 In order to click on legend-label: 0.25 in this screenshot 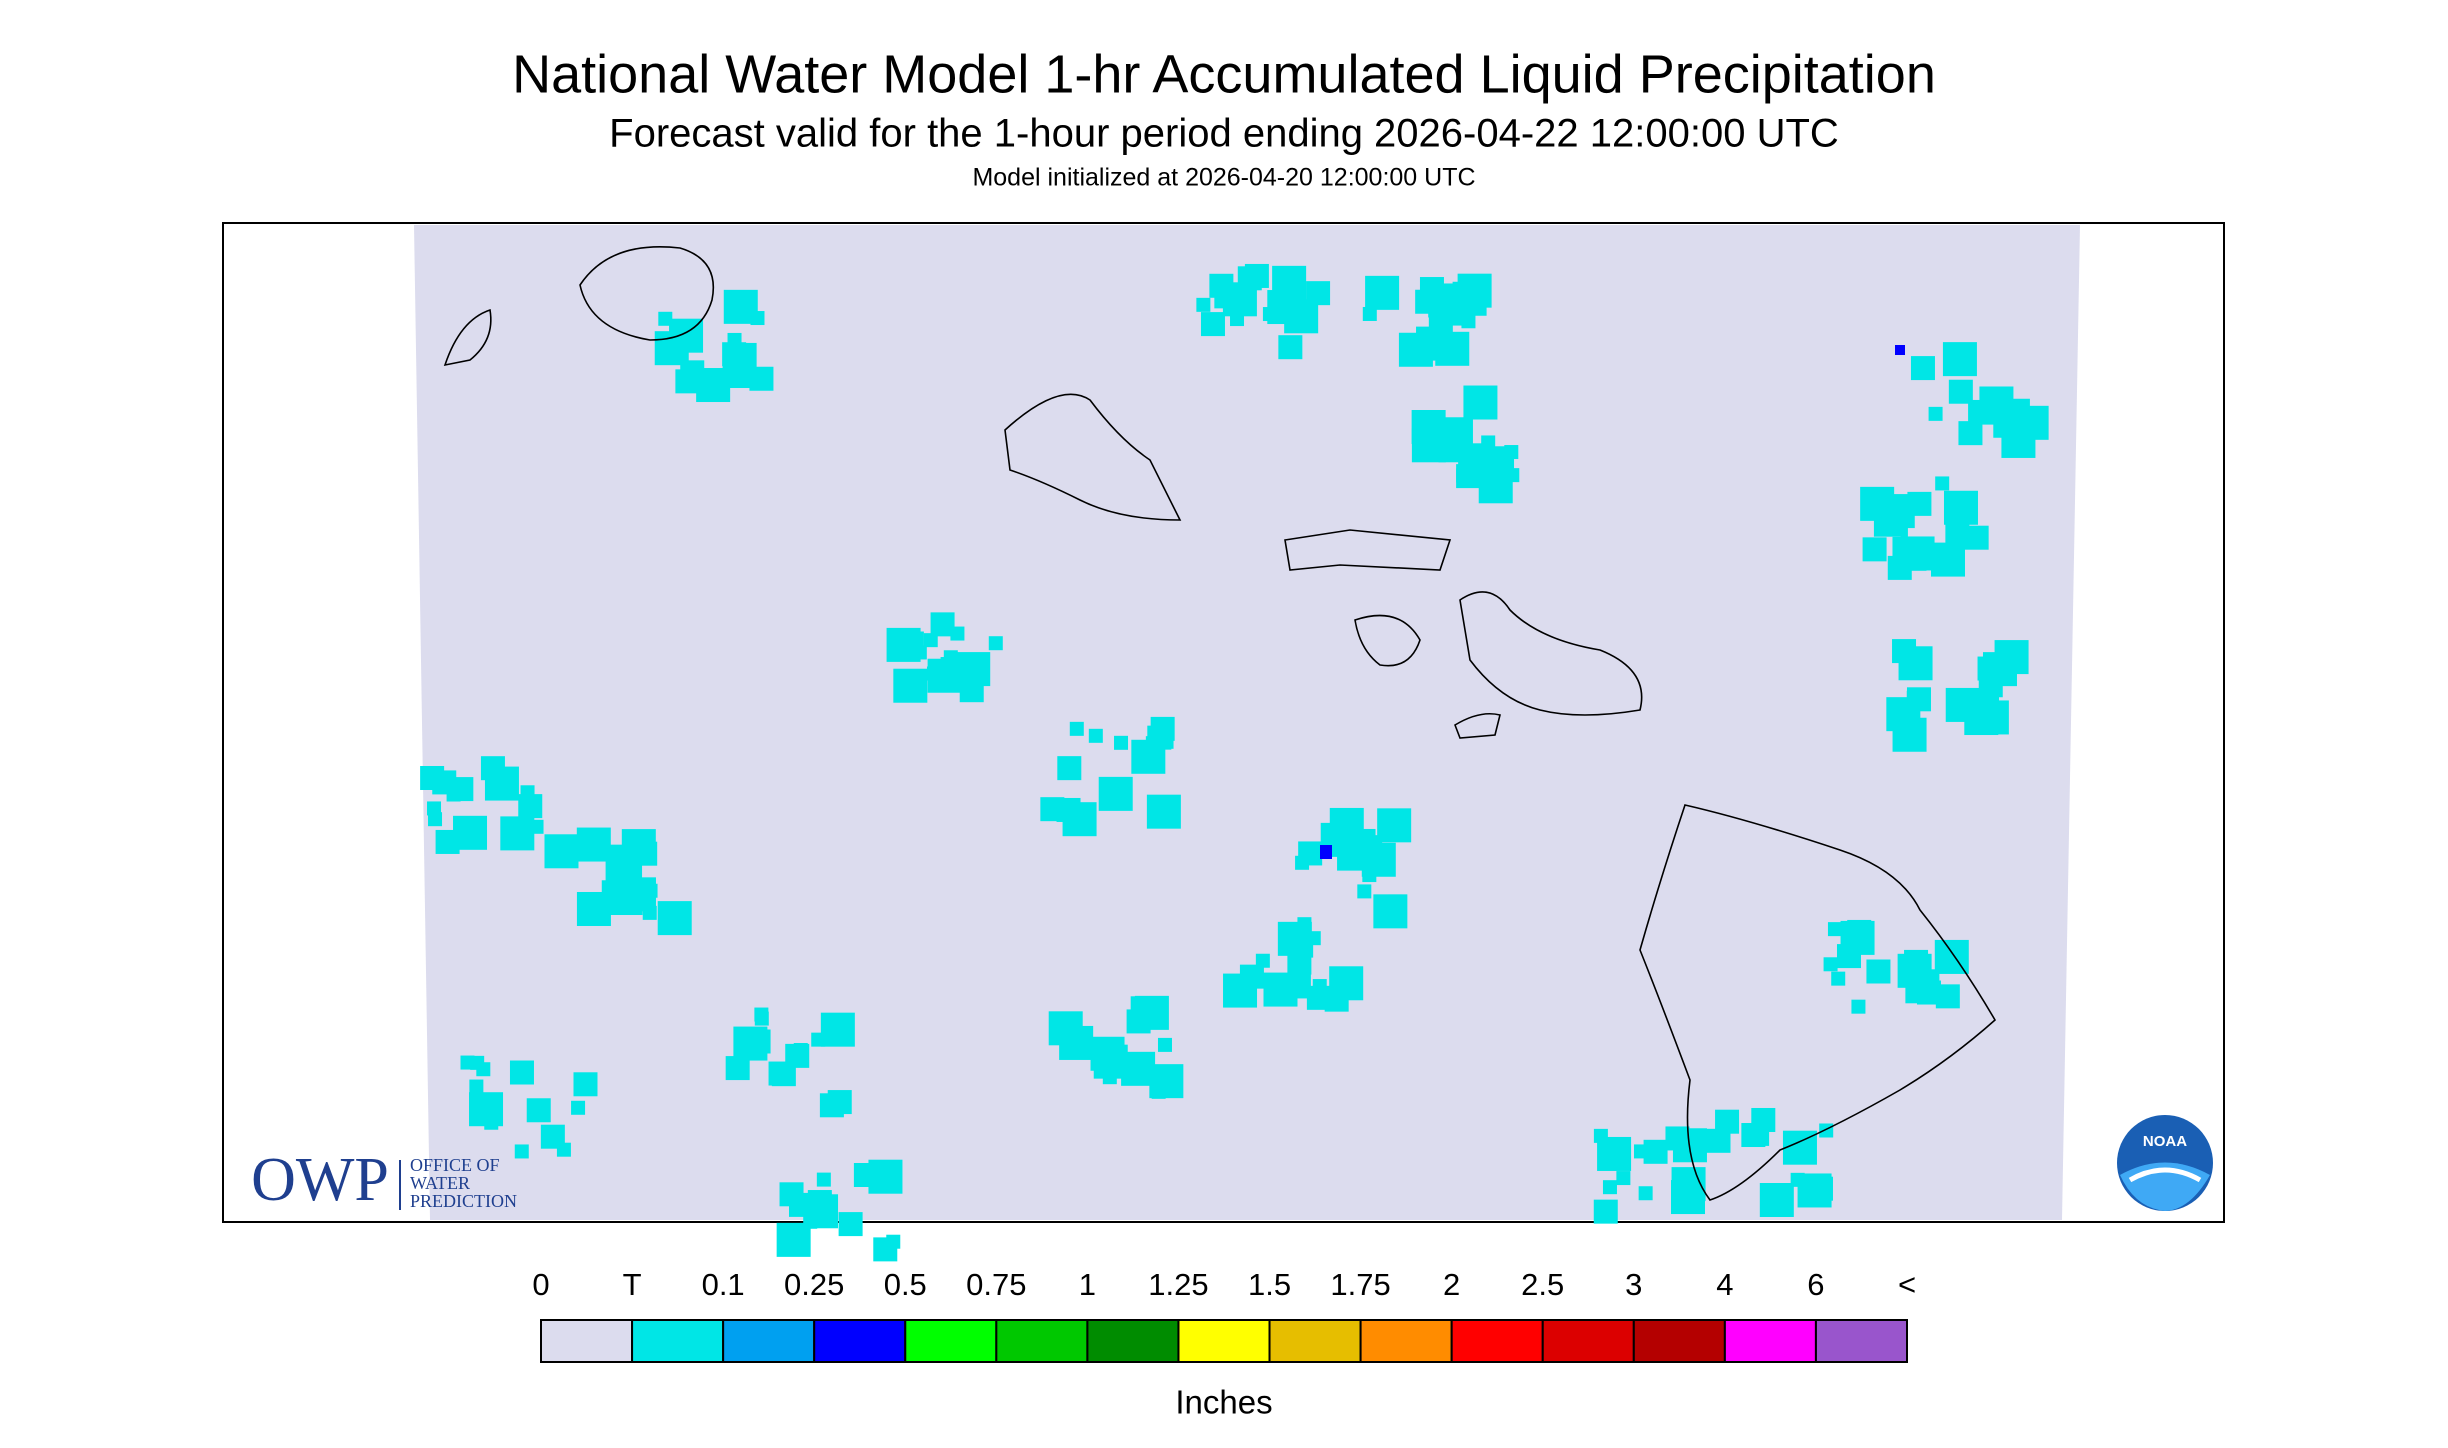, I will do `click(814, 1284)`.